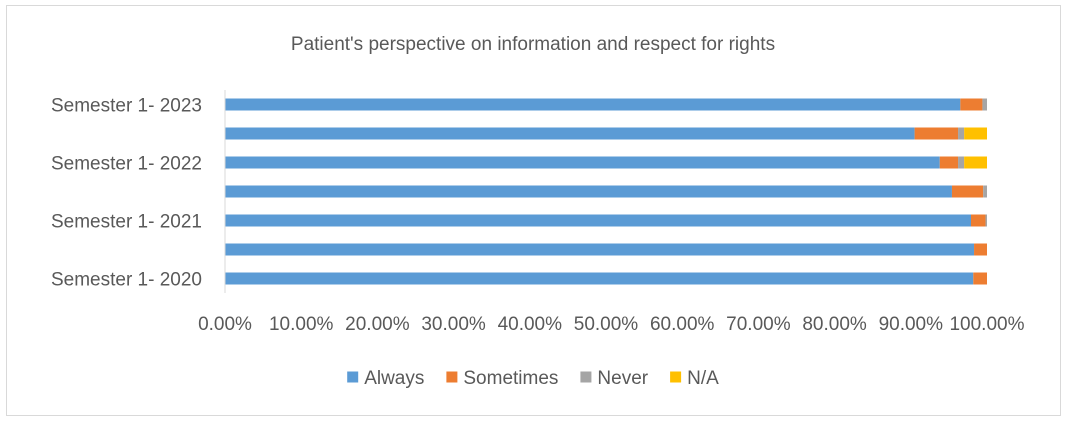 The image size is (1069, 425). I want to click on legend: Always Sometimes Never N/A, so click(533, 378).